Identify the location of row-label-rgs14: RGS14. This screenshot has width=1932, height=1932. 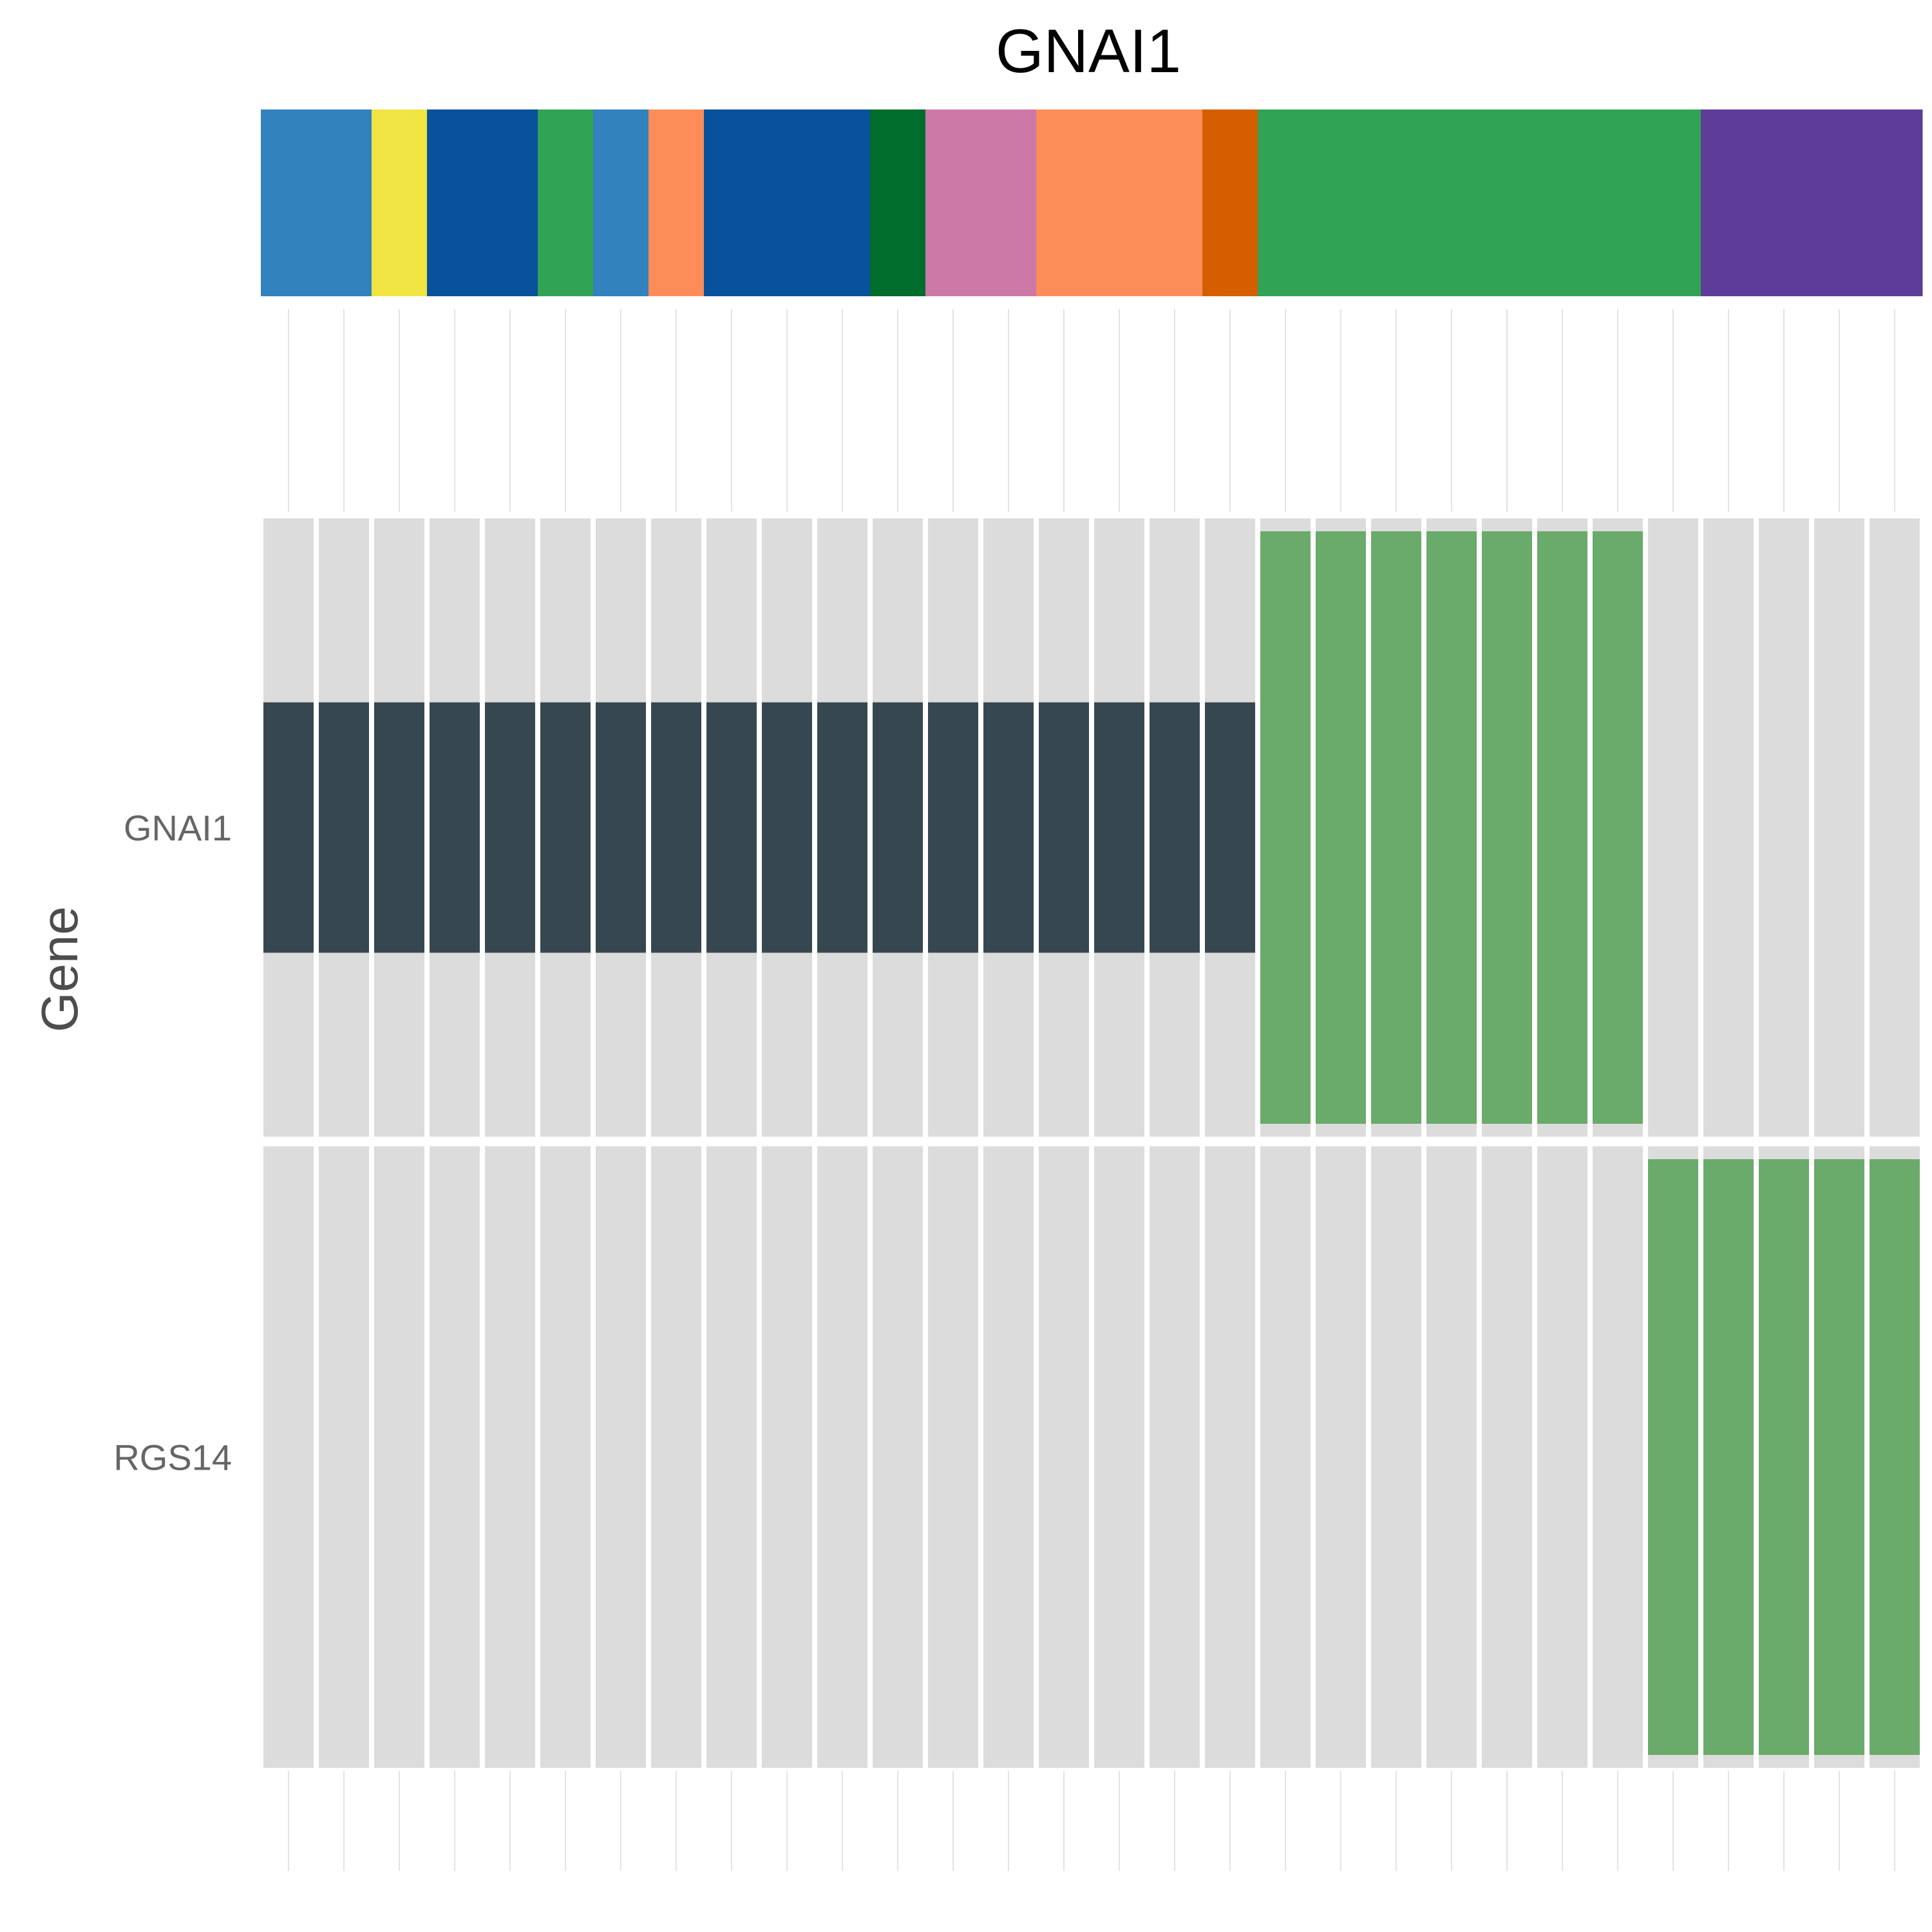
(173, 1457).